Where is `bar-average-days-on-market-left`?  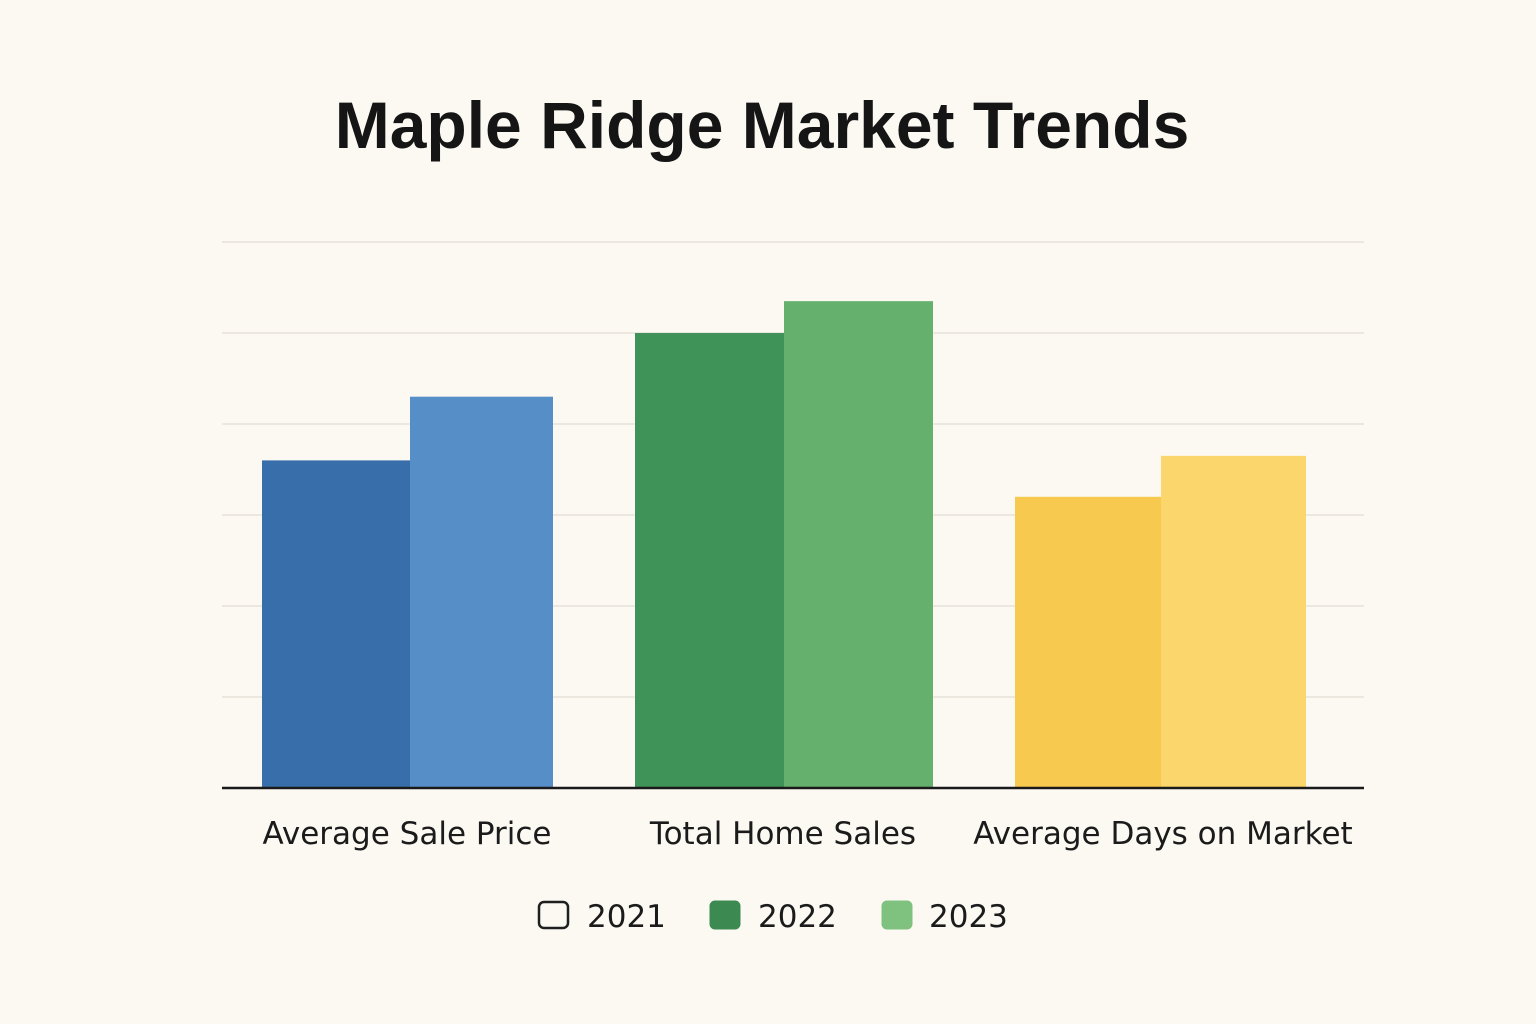 bar-average-days-on-market-left is located at coordinates (1088, 642).